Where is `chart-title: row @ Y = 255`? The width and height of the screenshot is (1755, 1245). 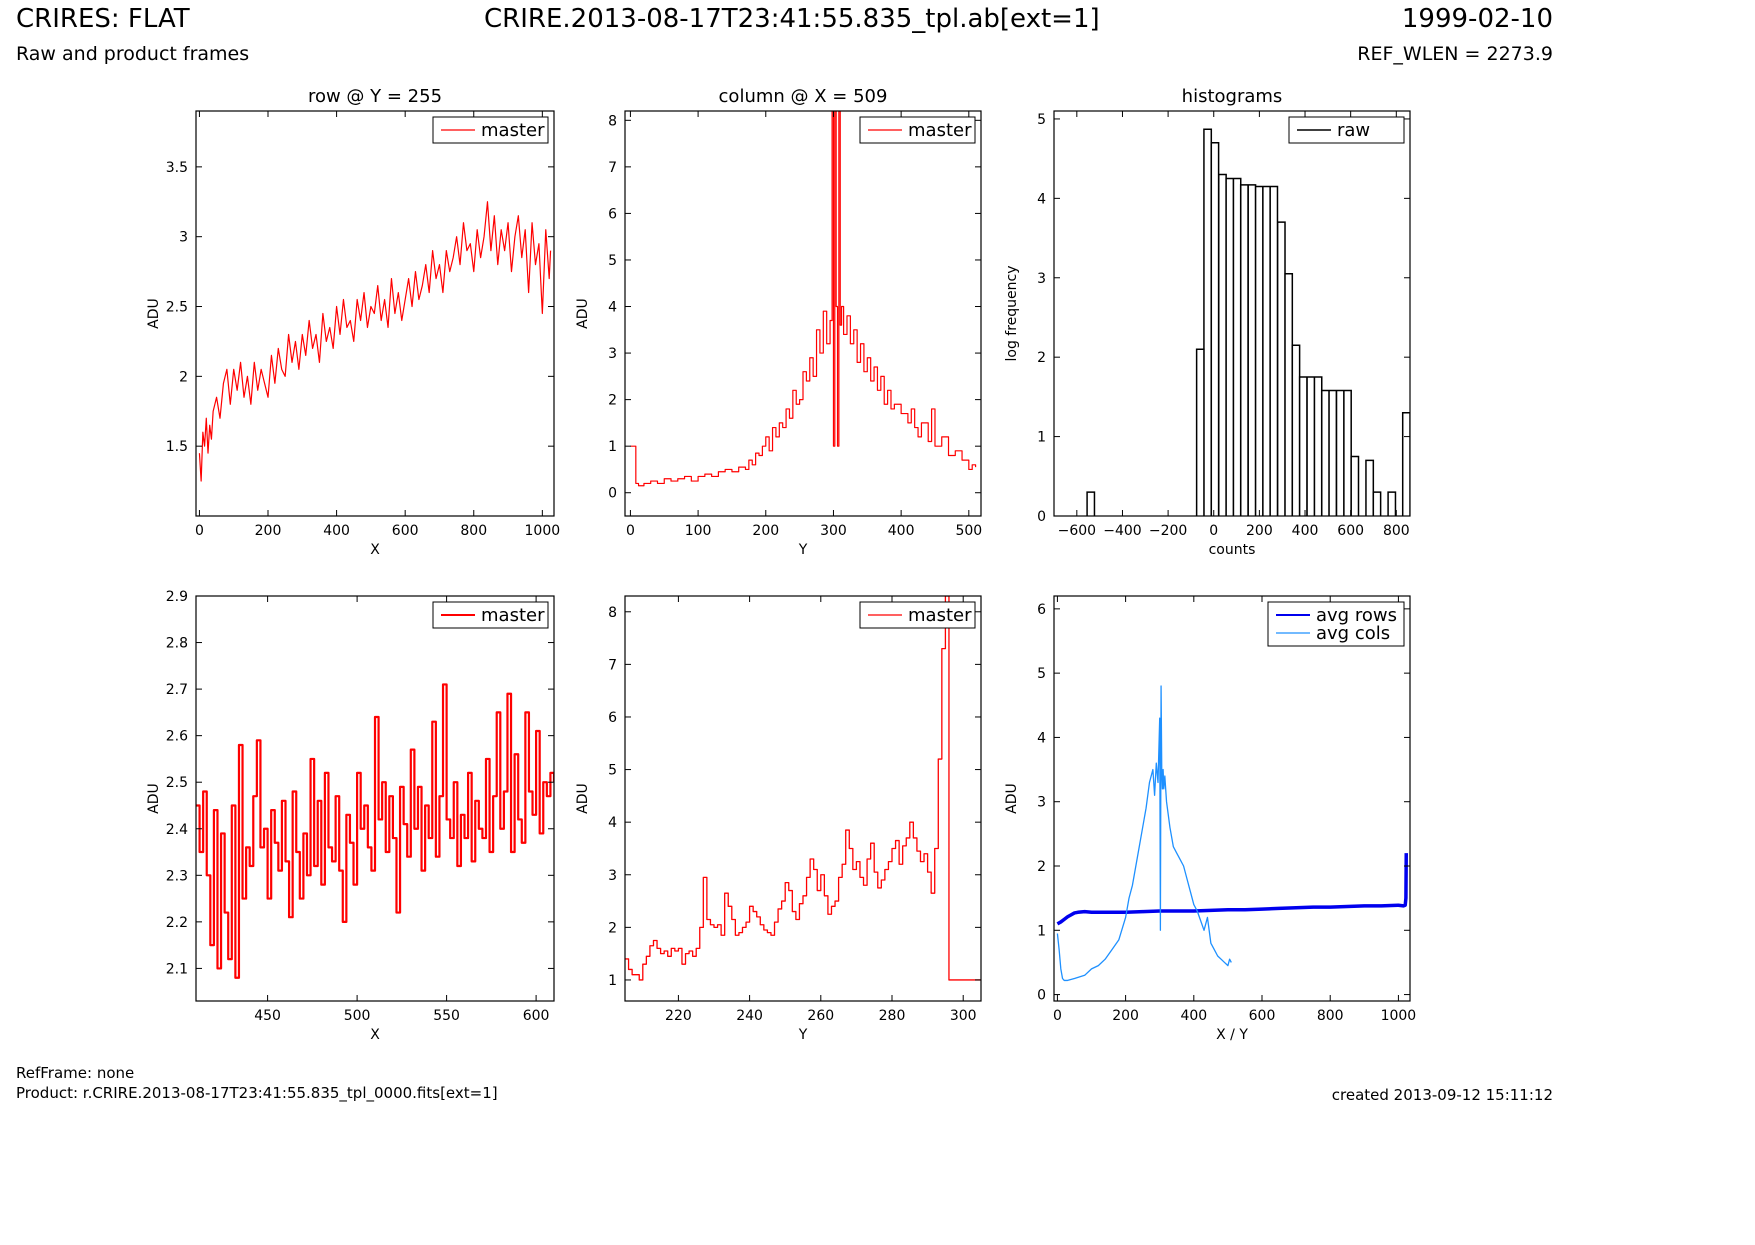 chart-title: row @ Y = 255 is located at coordinates (375, 96).